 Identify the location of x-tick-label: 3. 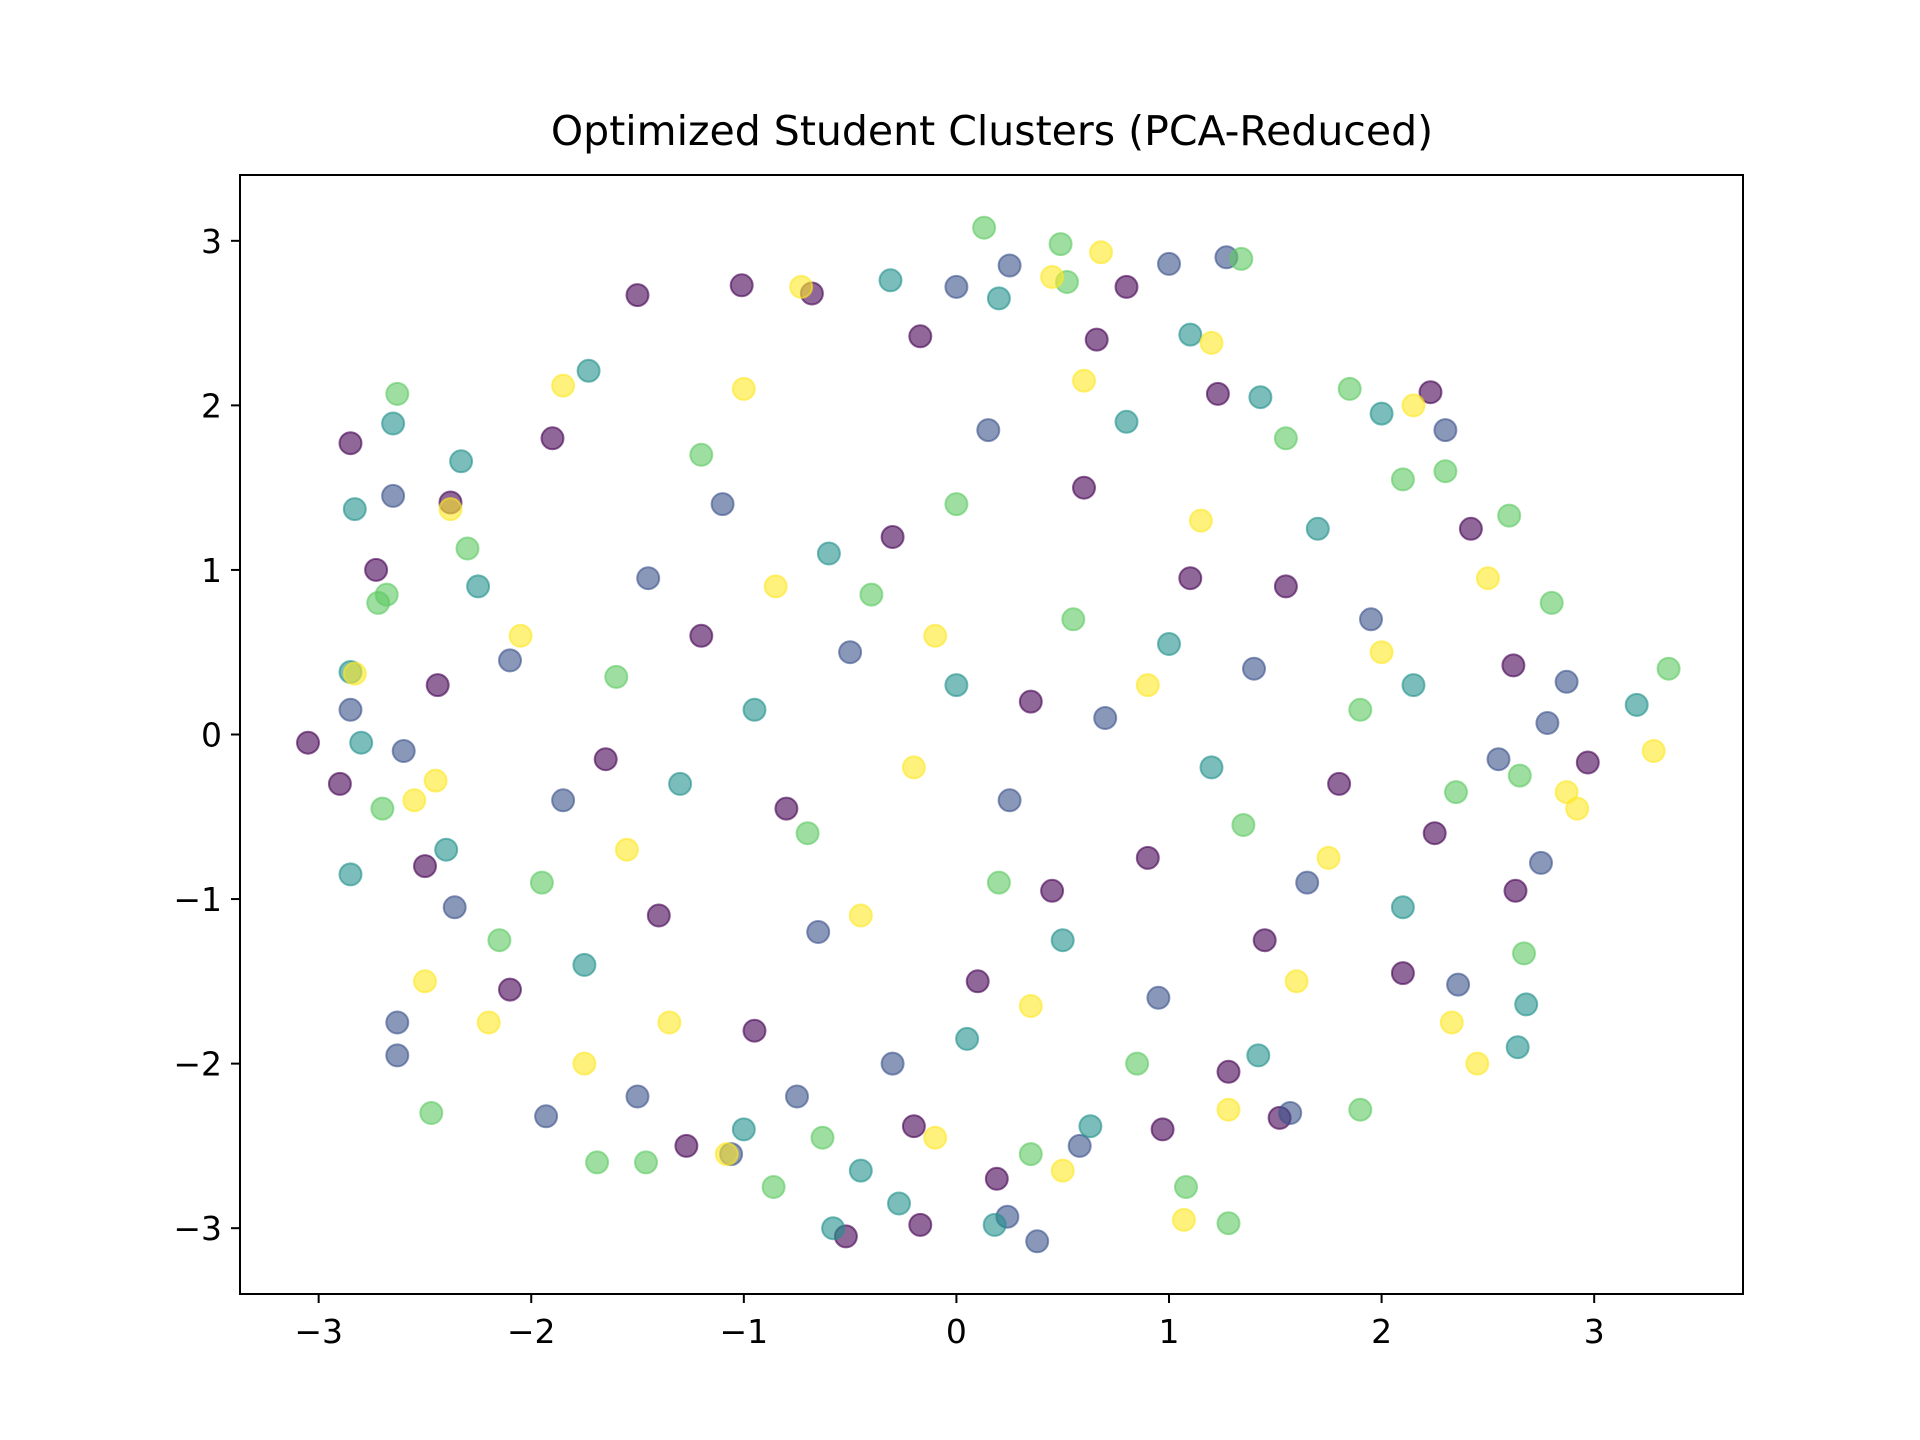
(1594, 1331).